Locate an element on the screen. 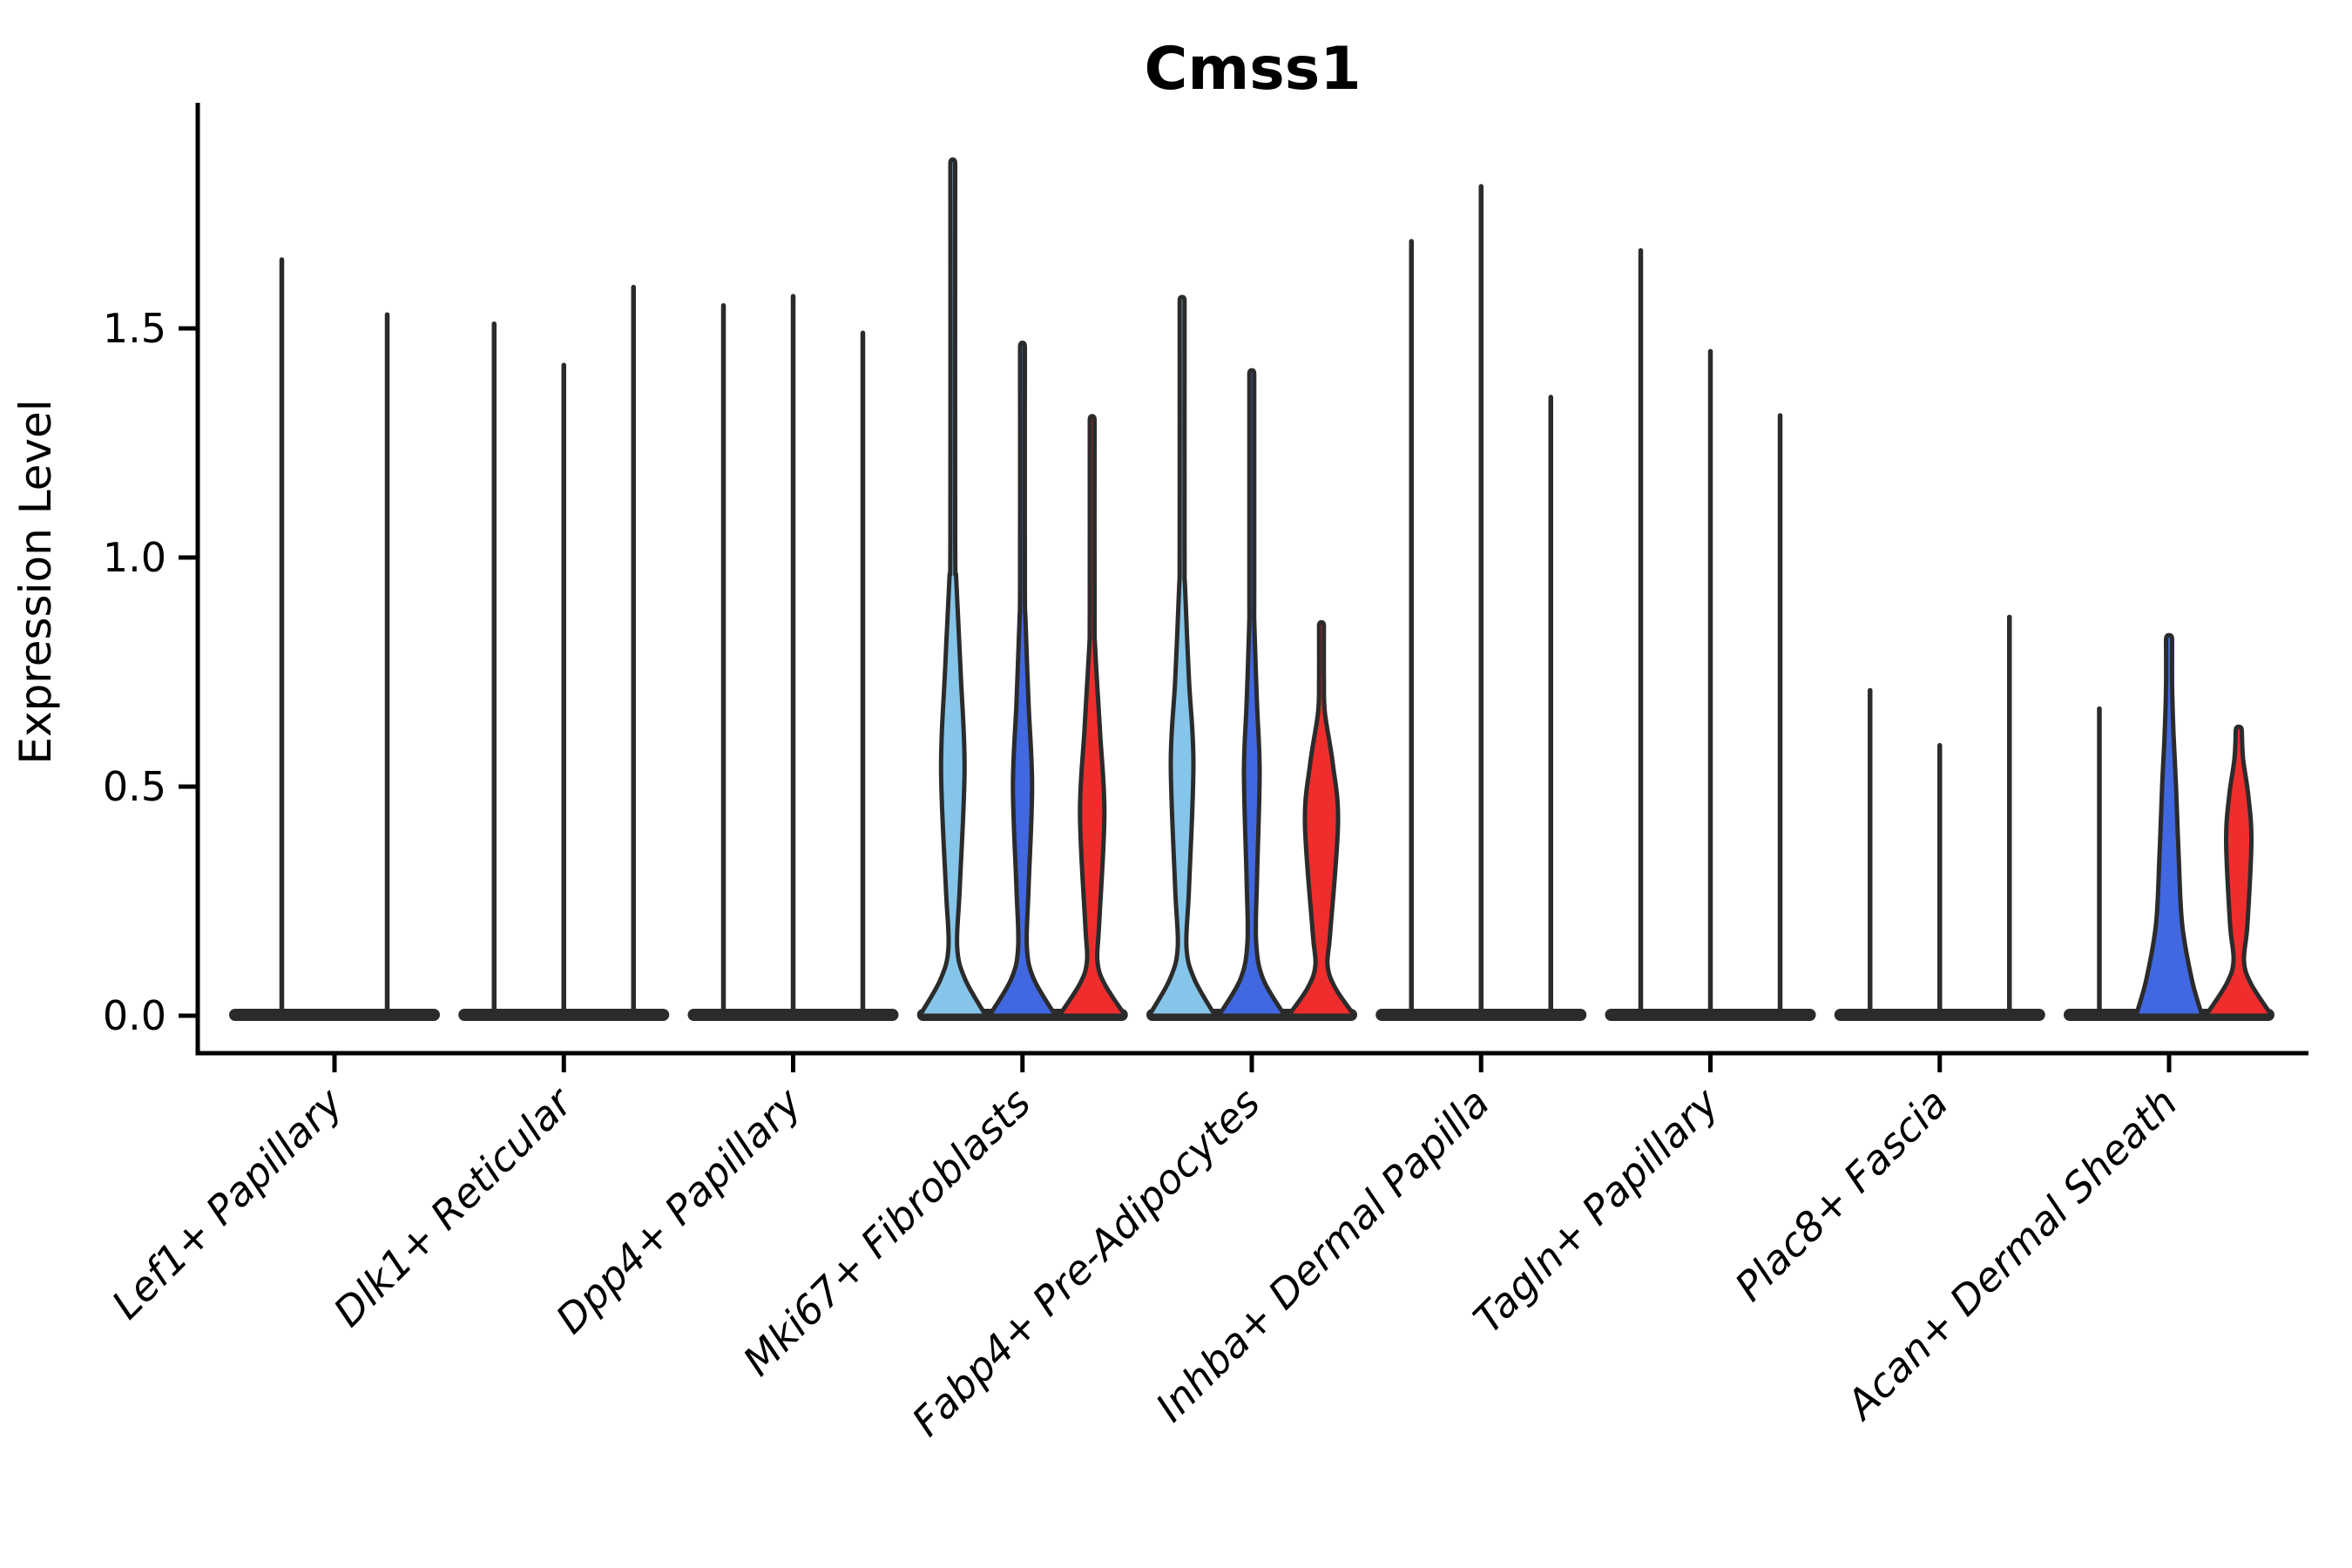 The width and height of the screenshot is (2352, 1568). y-tick-label: 0.5 is located at coordinates (134, 786).